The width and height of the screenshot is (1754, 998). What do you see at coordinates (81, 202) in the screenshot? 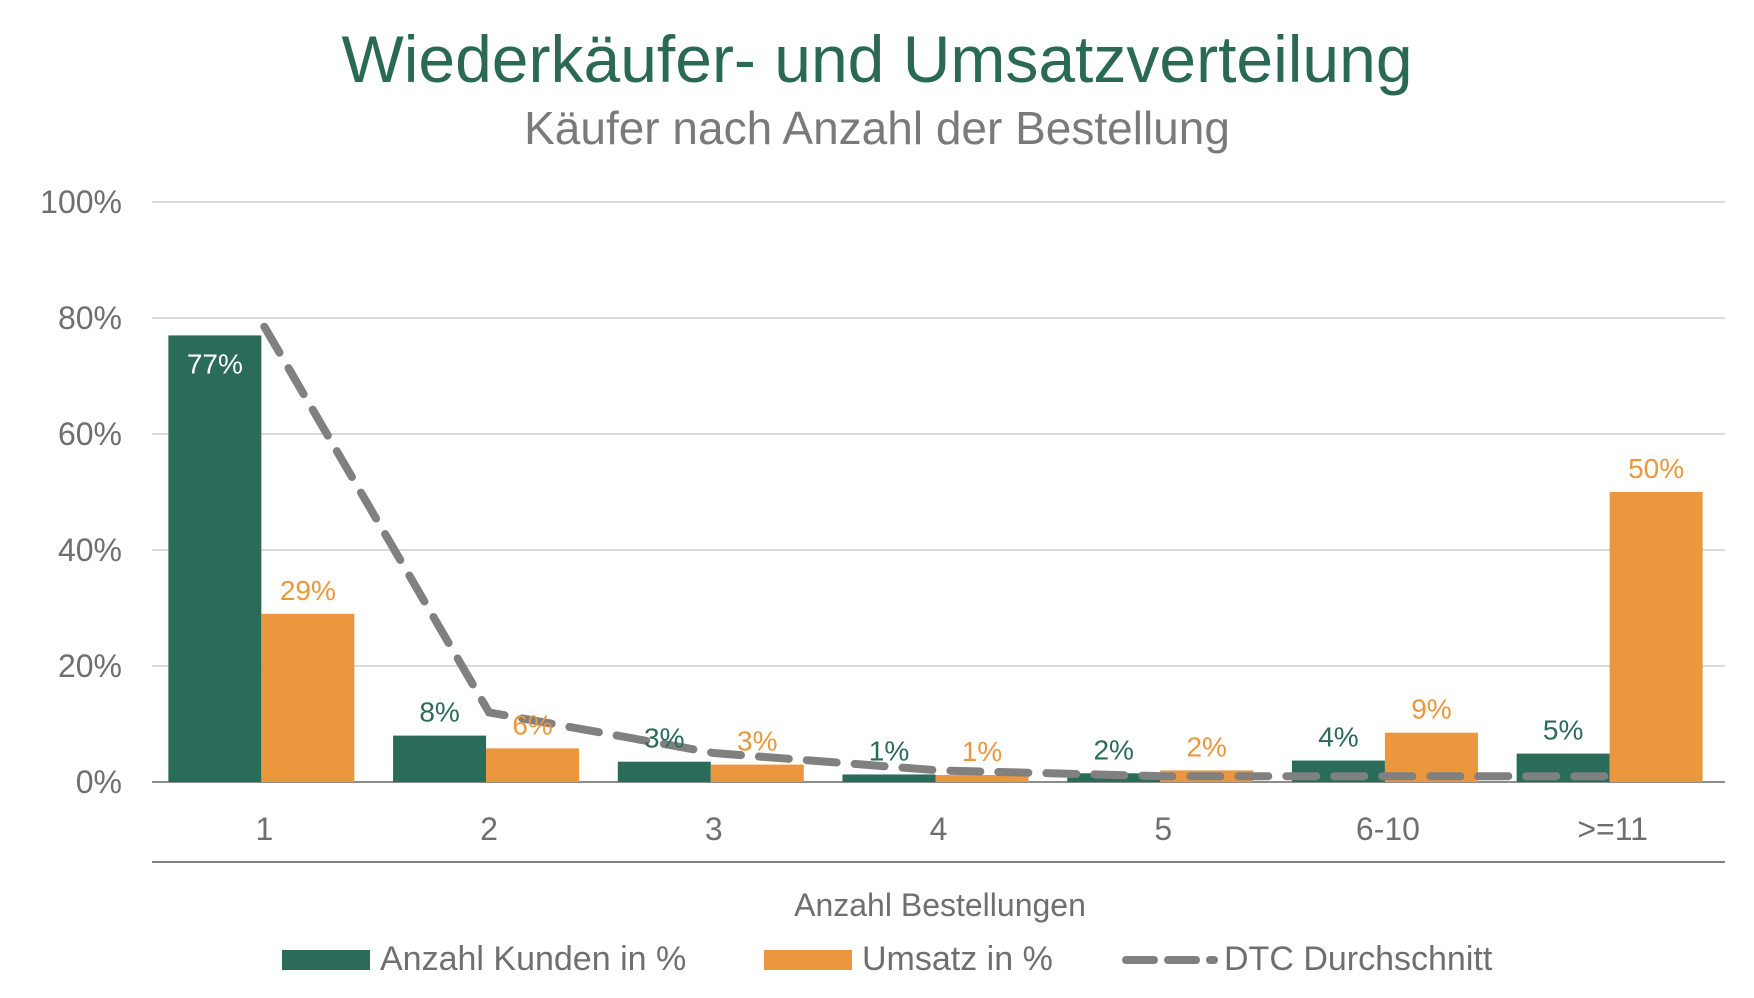
I see `y-tick-label: 100%` at bounding box center [81, 202].